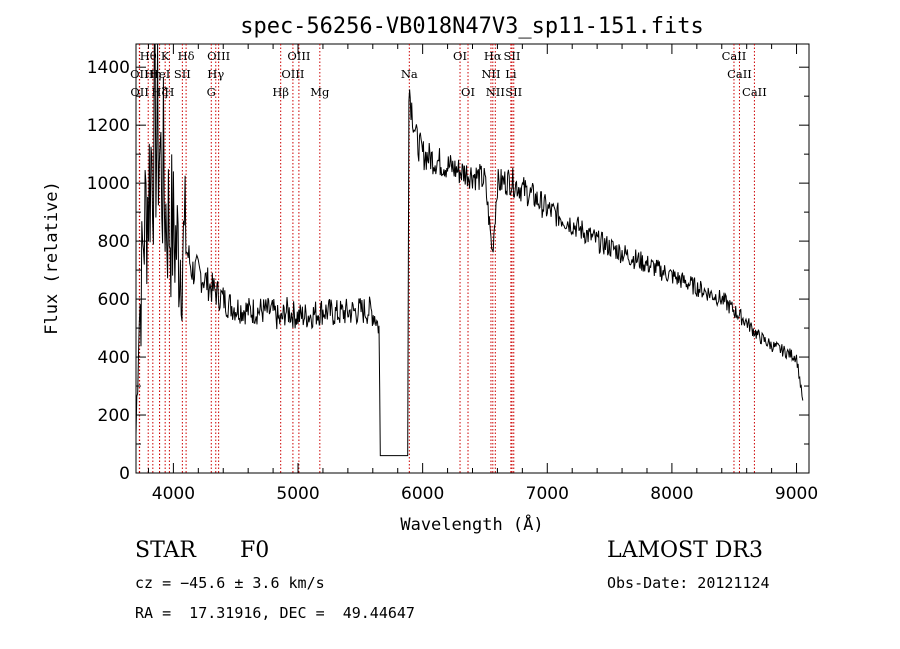 This screenshot has width=900, height=649. Describe the element at coordinates (292, 74) in the screenshot. I see `line-label-OIII-c: OIII` at that location.